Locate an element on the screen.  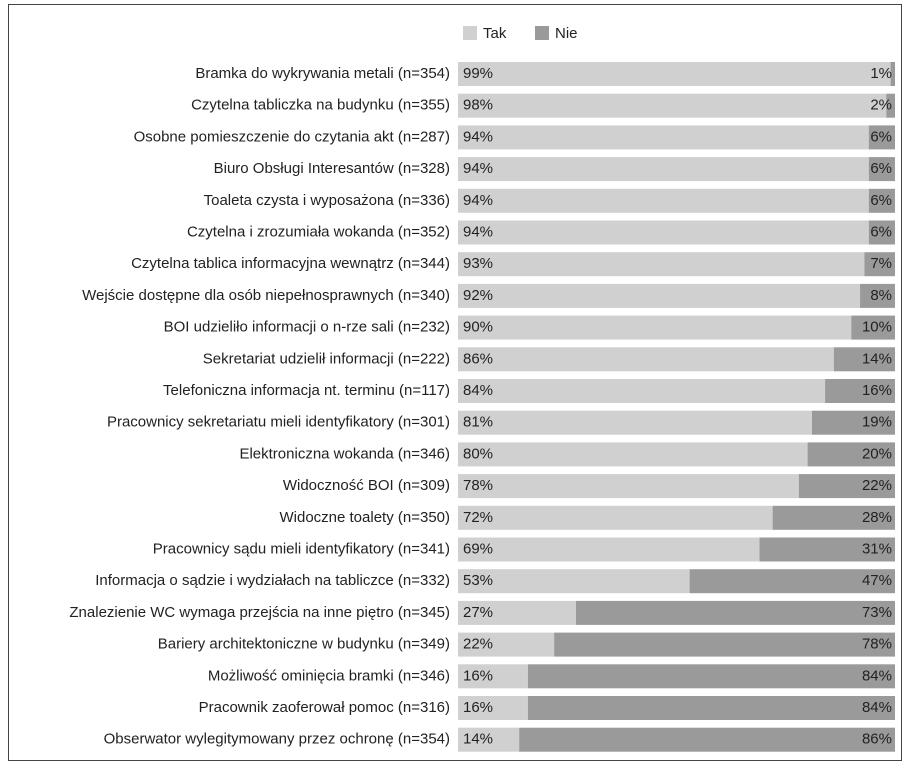
category-label: Widoczność BOI (n=309) is located at coordinates (366, 485).